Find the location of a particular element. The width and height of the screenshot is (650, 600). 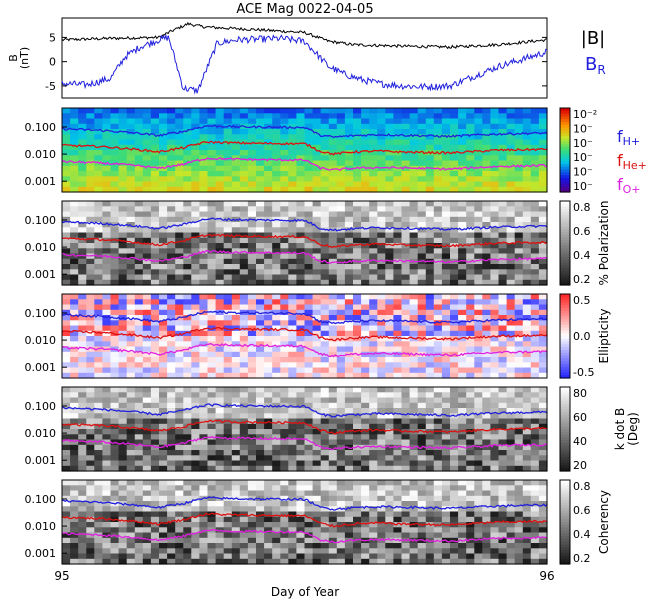

power-spectrum-colorbar-tick-label: 10⁻ is located at coordinates (583, 157).